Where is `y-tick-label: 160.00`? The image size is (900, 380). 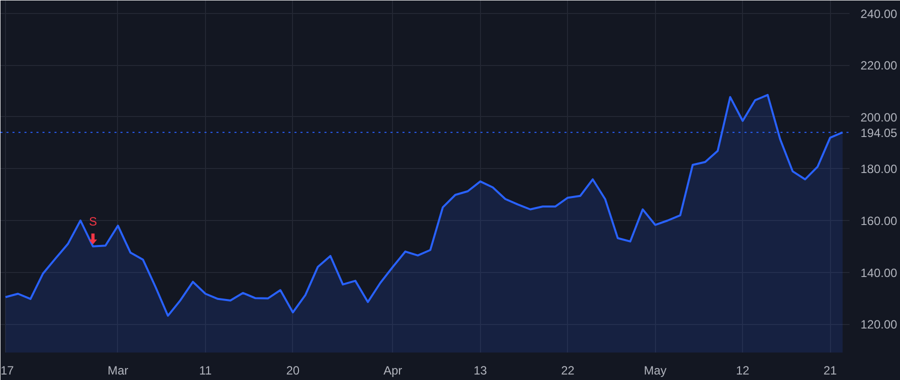
y-tick-label: 160.00 is located at coordinates (879, 221).